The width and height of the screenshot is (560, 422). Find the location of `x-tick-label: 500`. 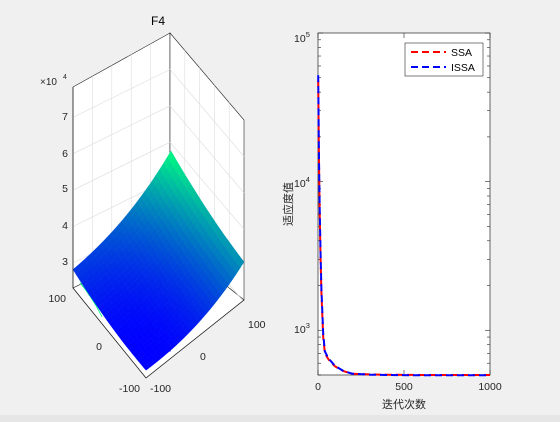

x-tick-label: 500 is located at coordinates (404, 387).